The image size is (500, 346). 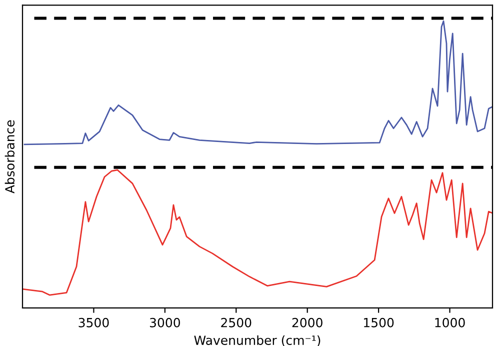 What do you see at coordinates (257, 340) in the screenshot?
I see `x-axis-title: Wavenumber (cm⁻¹)` at bounding box center [257, 340].